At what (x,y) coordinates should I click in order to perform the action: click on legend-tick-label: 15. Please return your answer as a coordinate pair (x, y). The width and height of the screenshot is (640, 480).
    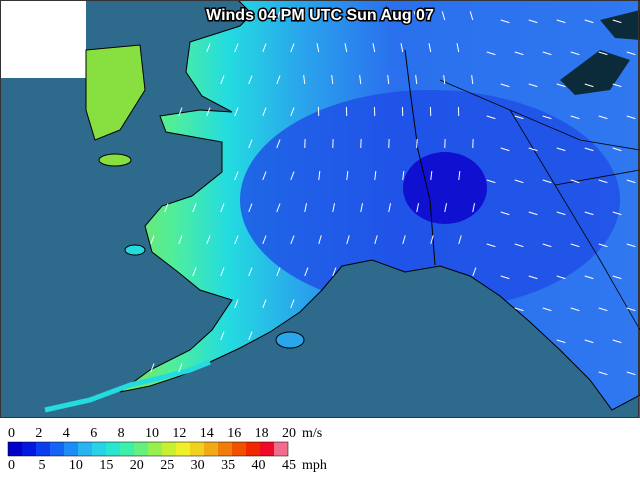
    Looking at the image, I should click on (106, 465).